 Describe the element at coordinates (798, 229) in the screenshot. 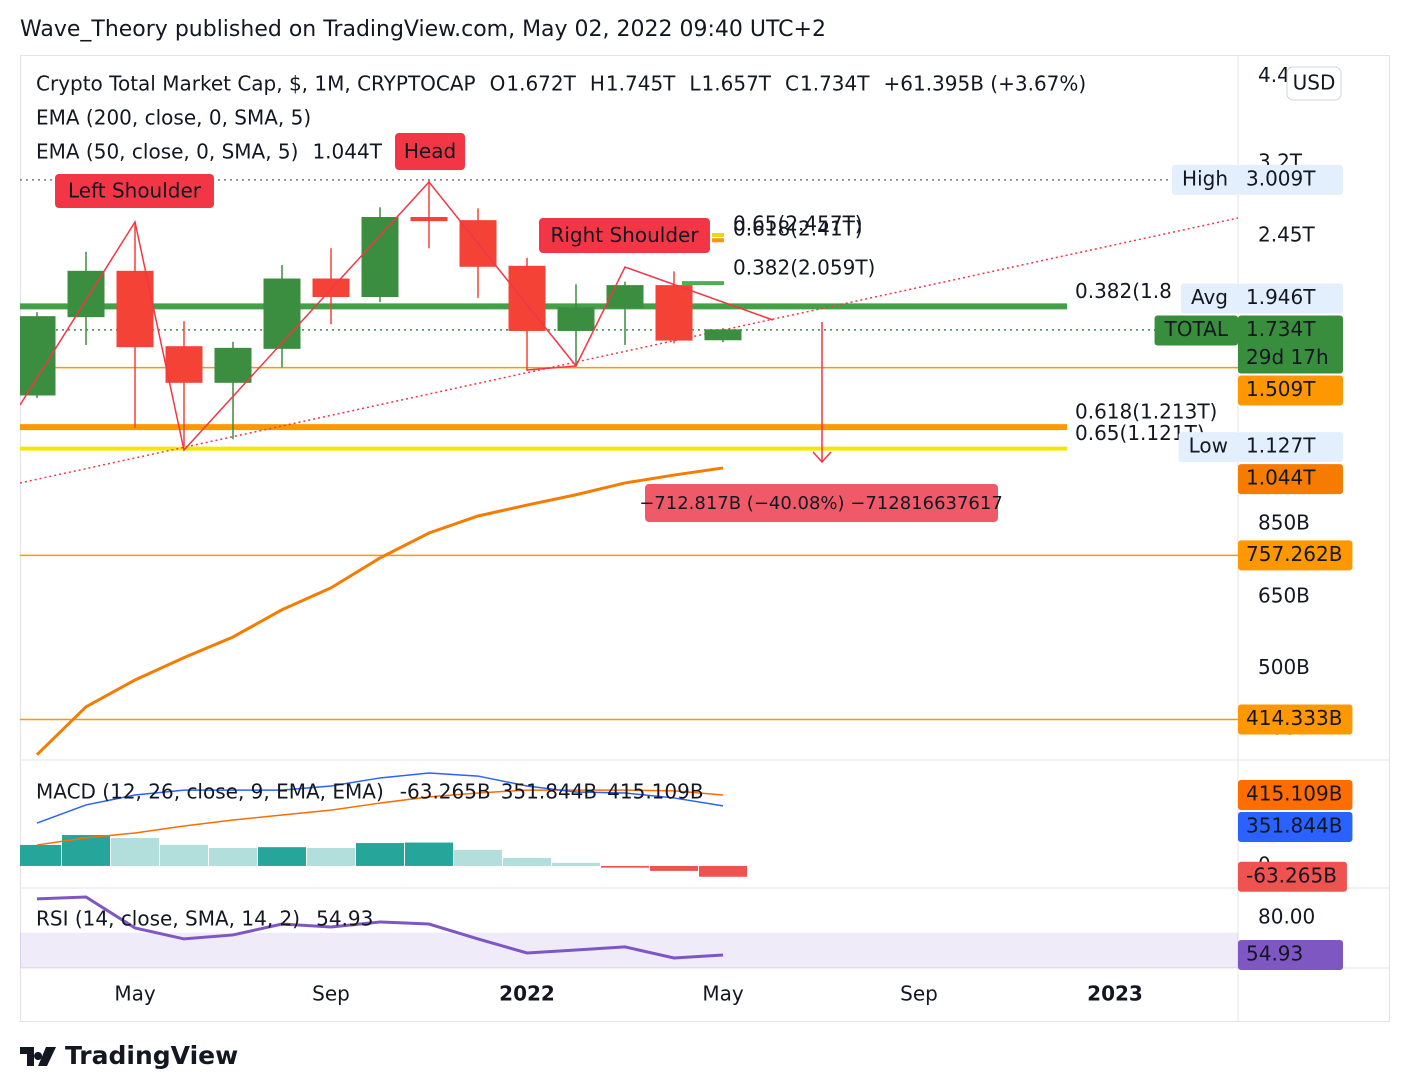

I see `fib-label: 0.618(2.41T)` at that location.